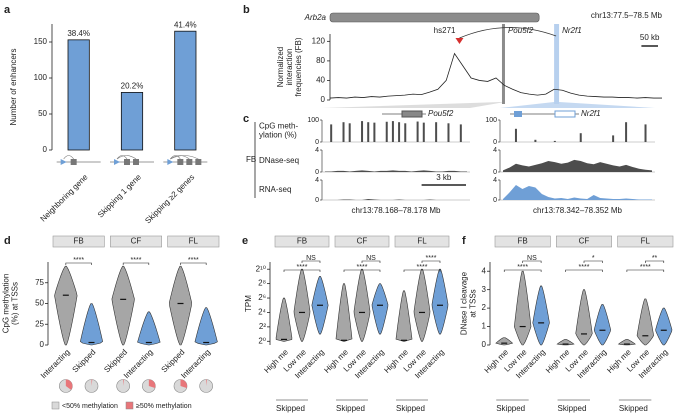 The image size is (680, 416). What do you see at coordinates (84, 361) in the screenshot?
I see `x-tick-label: Skipped` at bounding box center [84, 361].